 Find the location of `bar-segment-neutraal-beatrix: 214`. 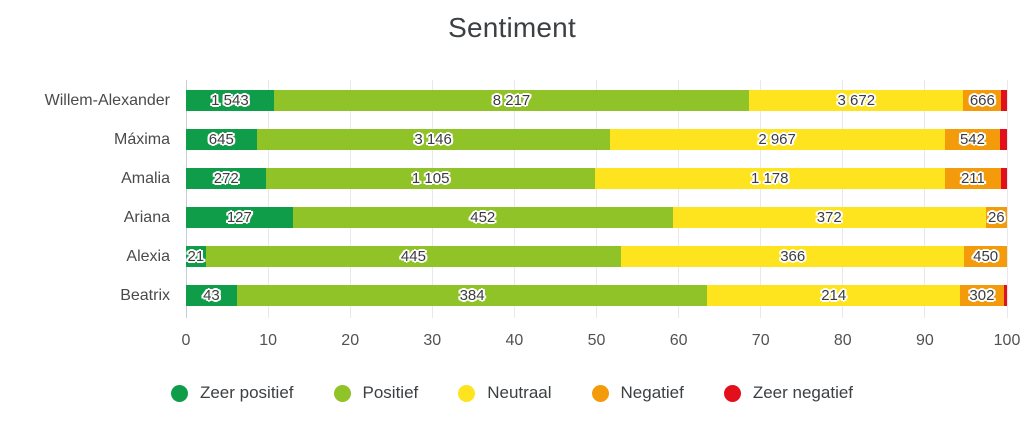

bar-segment-neutraal-beatrix: 214 is located at coordinates (834, 295).